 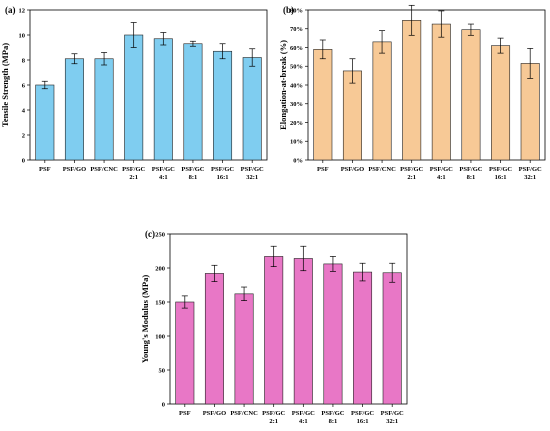 I want to click on y-tick-label: 100, so click(x=160, y=336).